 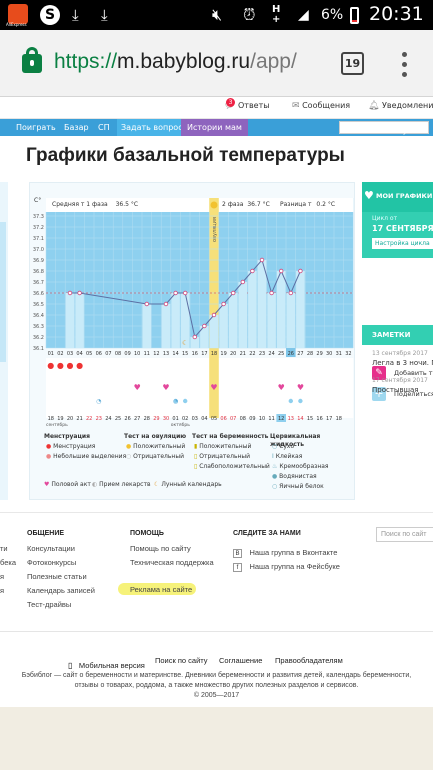 I want to click on battery-icon, so click(x=354, y=15).